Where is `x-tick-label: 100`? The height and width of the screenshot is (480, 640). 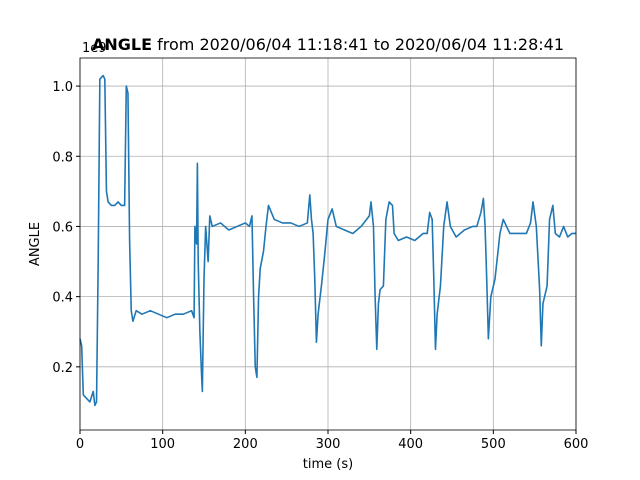
x-tick-label: 100 is located at coordinates (162, 444).